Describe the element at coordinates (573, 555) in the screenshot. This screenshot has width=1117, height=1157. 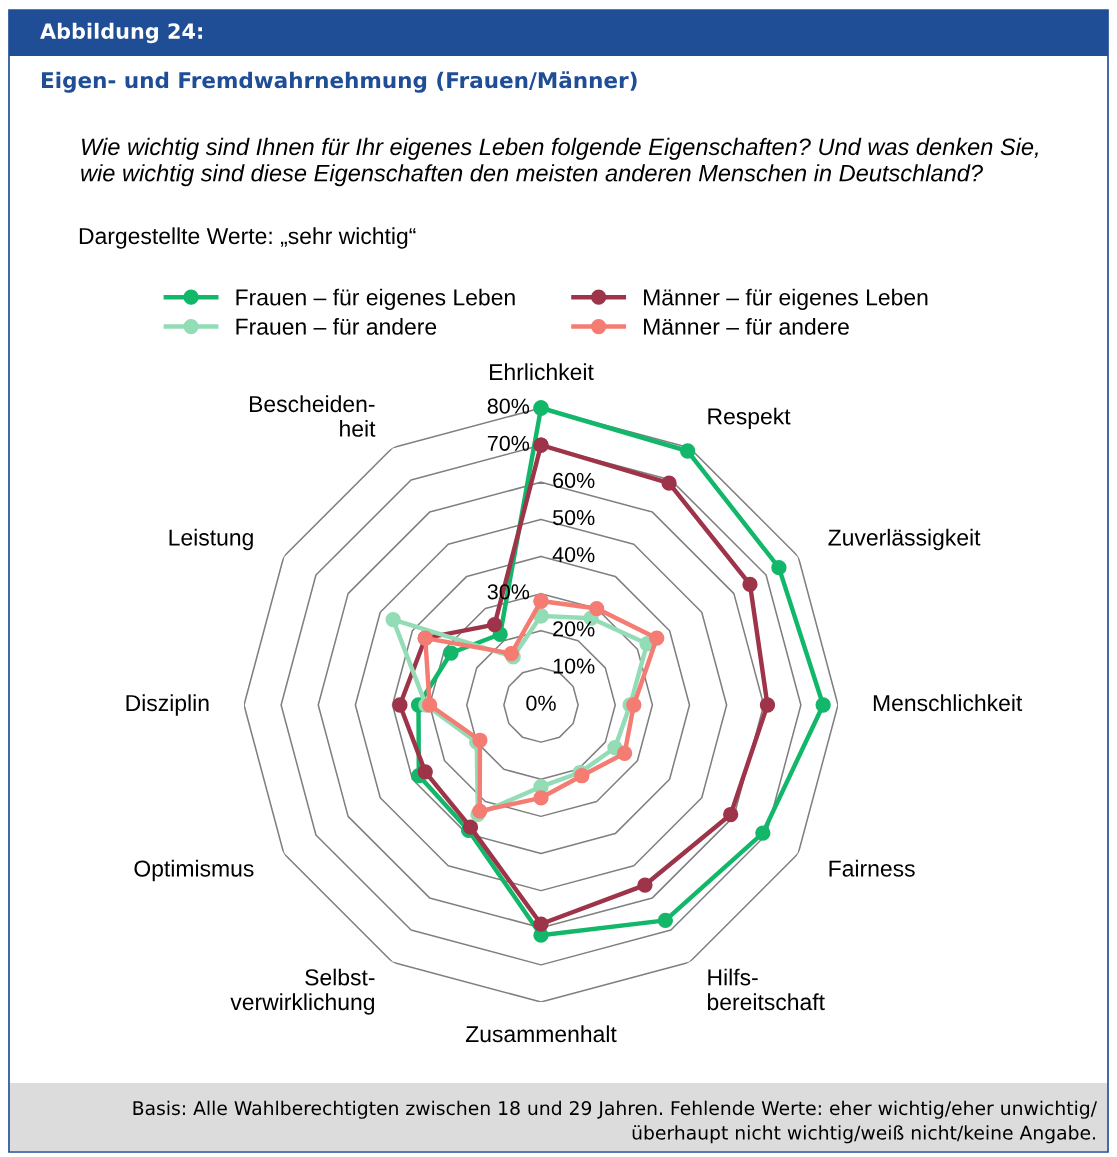
I see `y-tick-label: 40%` at that location.